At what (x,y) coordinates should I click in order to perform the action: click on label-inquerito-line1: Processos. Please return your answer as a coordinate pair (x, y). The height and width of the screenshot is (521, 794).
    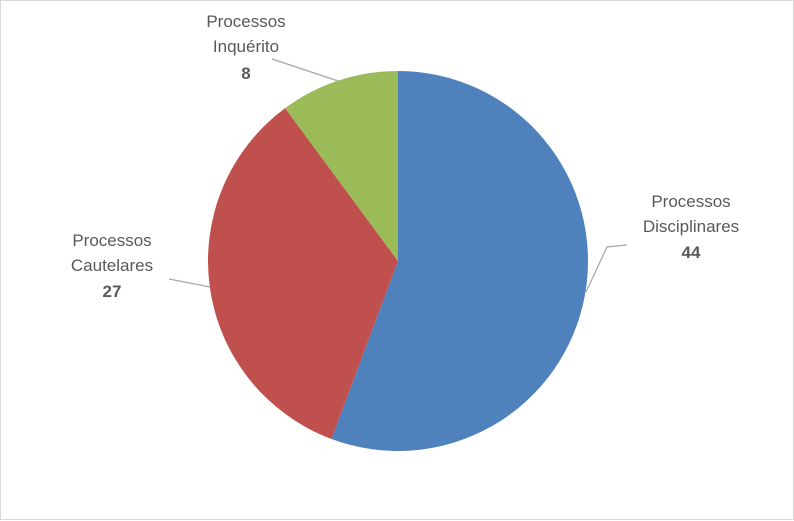
    Looking at the image, I should click on (245, 21).